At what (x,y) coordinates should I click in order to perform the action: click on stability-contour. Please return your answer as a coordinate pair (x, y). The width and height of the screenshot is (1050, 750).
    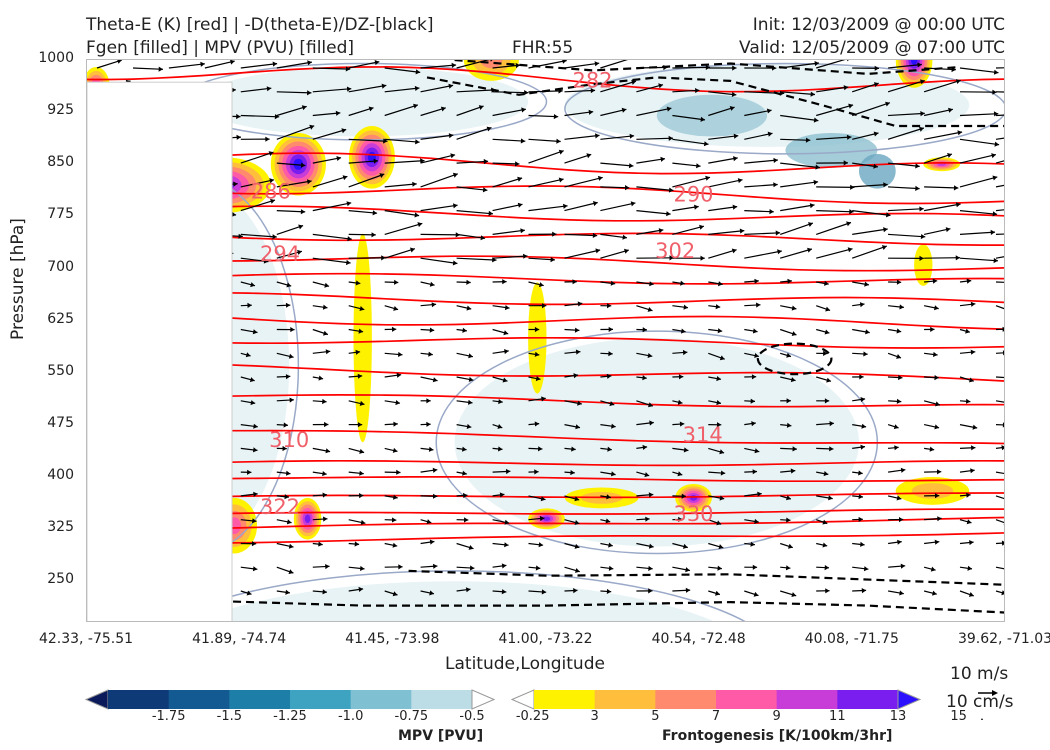
    Looking at the image, I should click on (707, 68).